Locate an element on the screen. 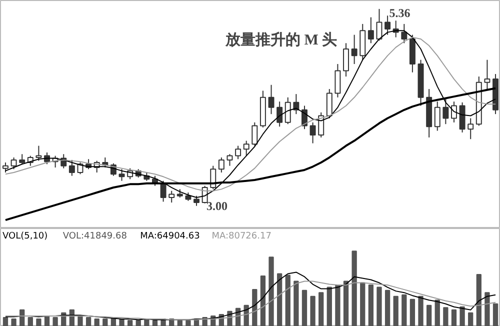 This screenshot has width=500, height=326. text: 放量推升的 M 头 is located at coordinates (281, 40).